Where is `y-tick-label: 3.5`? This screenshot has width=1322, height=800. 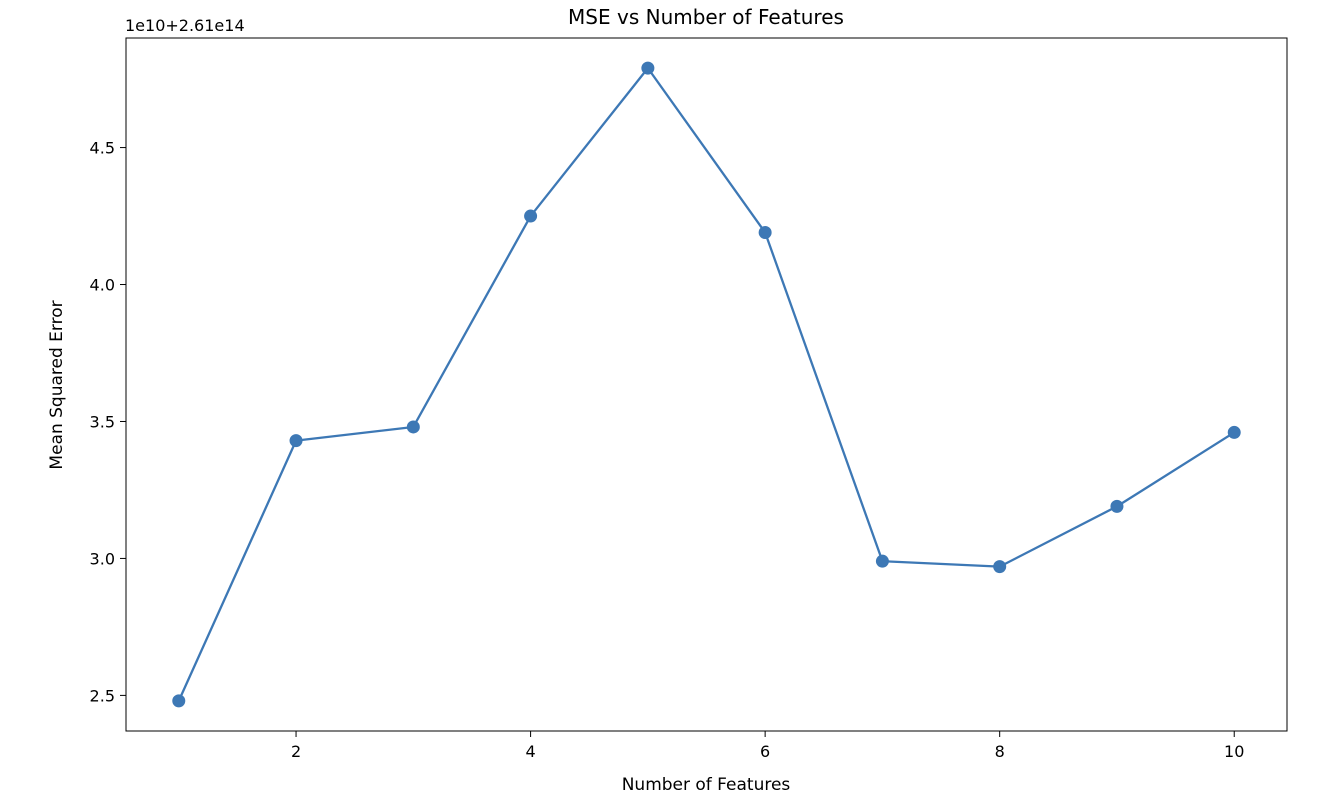
y-tick-label: 3.5 is located at coordinates (102, 421).